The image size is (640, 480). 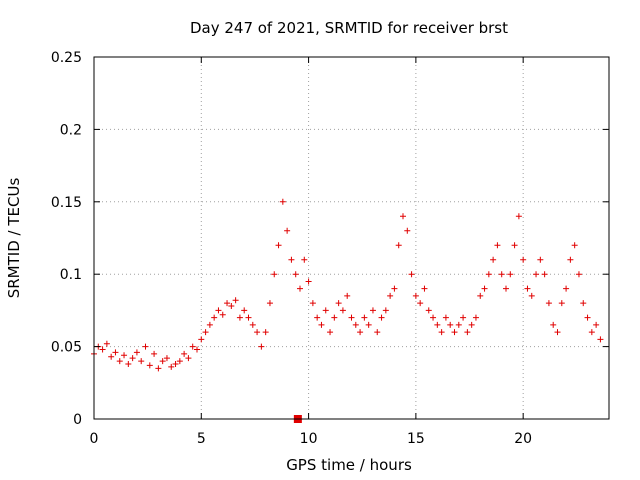 What do you see at coordinates (349, 465) in the screenshot?
I see `x-axis-title: GPS time / hours` at bounding box center [349, 465].